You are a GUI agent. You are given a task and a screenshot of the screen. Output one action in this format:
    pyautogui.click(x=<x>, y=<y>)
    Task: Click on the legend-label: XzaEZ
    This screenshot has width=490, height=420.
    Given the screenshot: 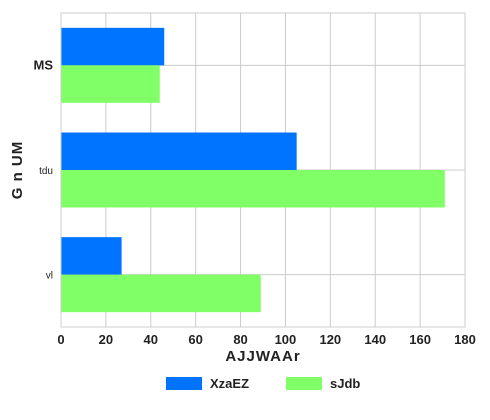 What is the action you would take?
    pyautogui.click(x=229, y=383)
    